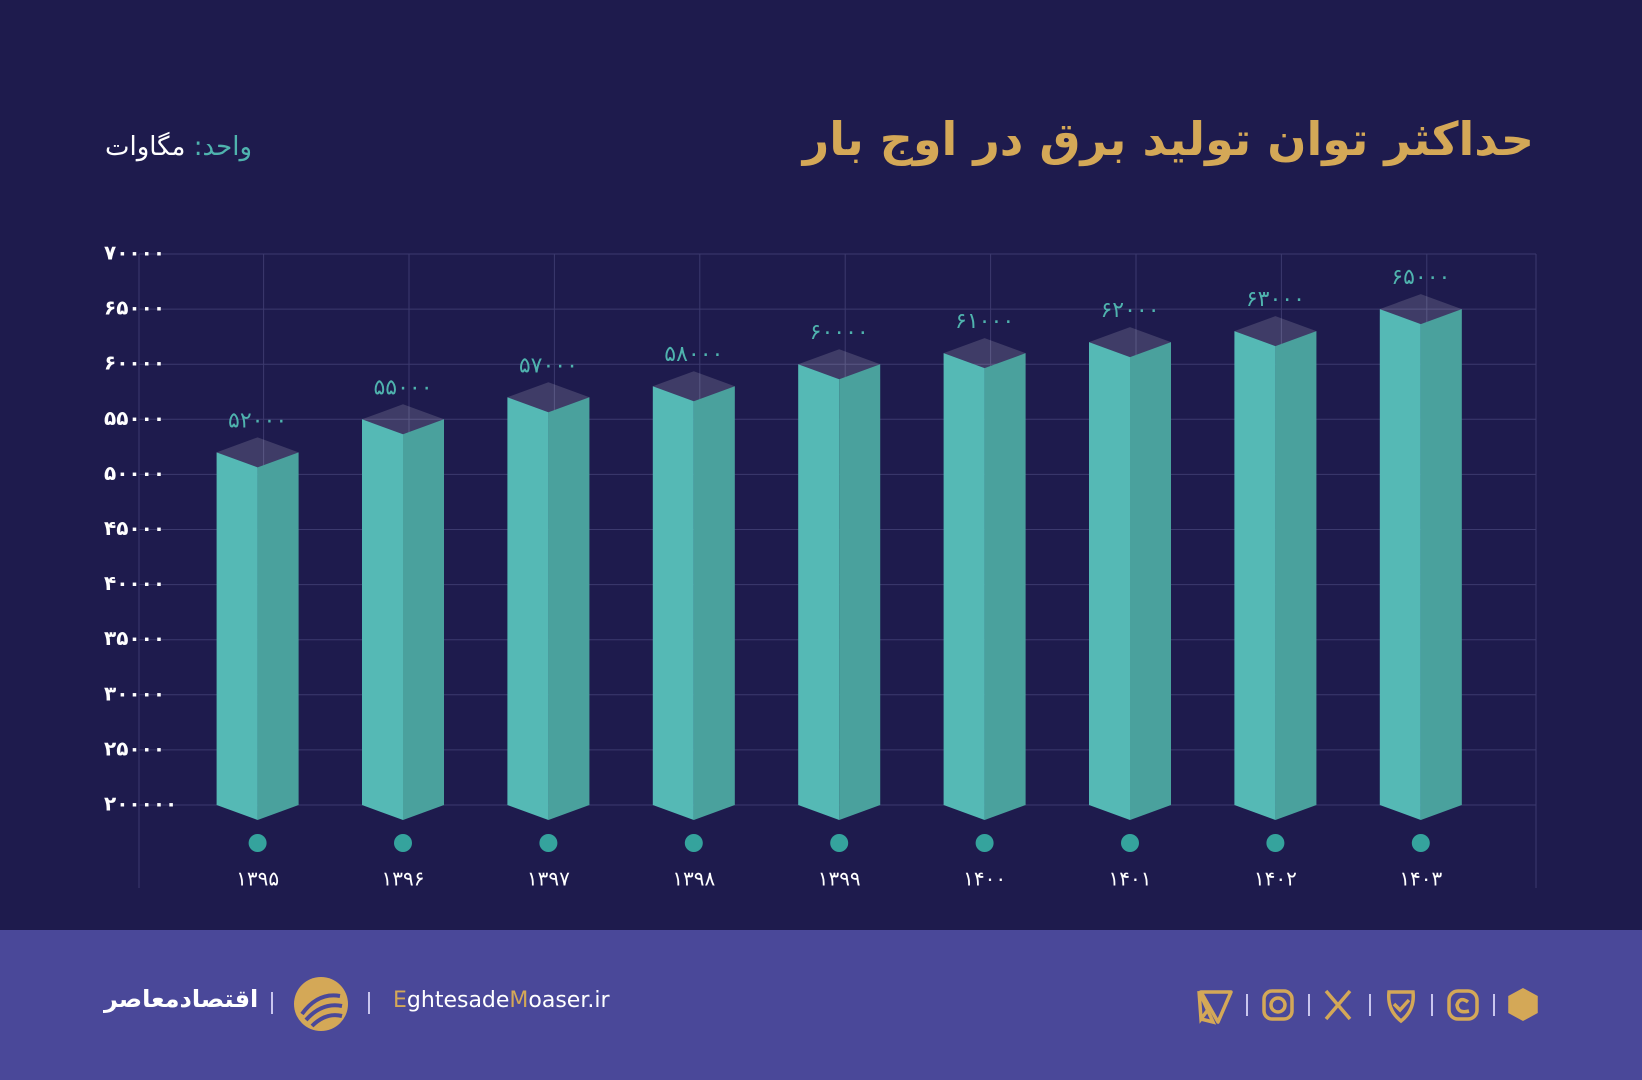  What do you see at coordinates (1130, 879) in the screenshot?
I see `x-tick-label: ۱۴۰۱` at bounding box center [1130, 879].